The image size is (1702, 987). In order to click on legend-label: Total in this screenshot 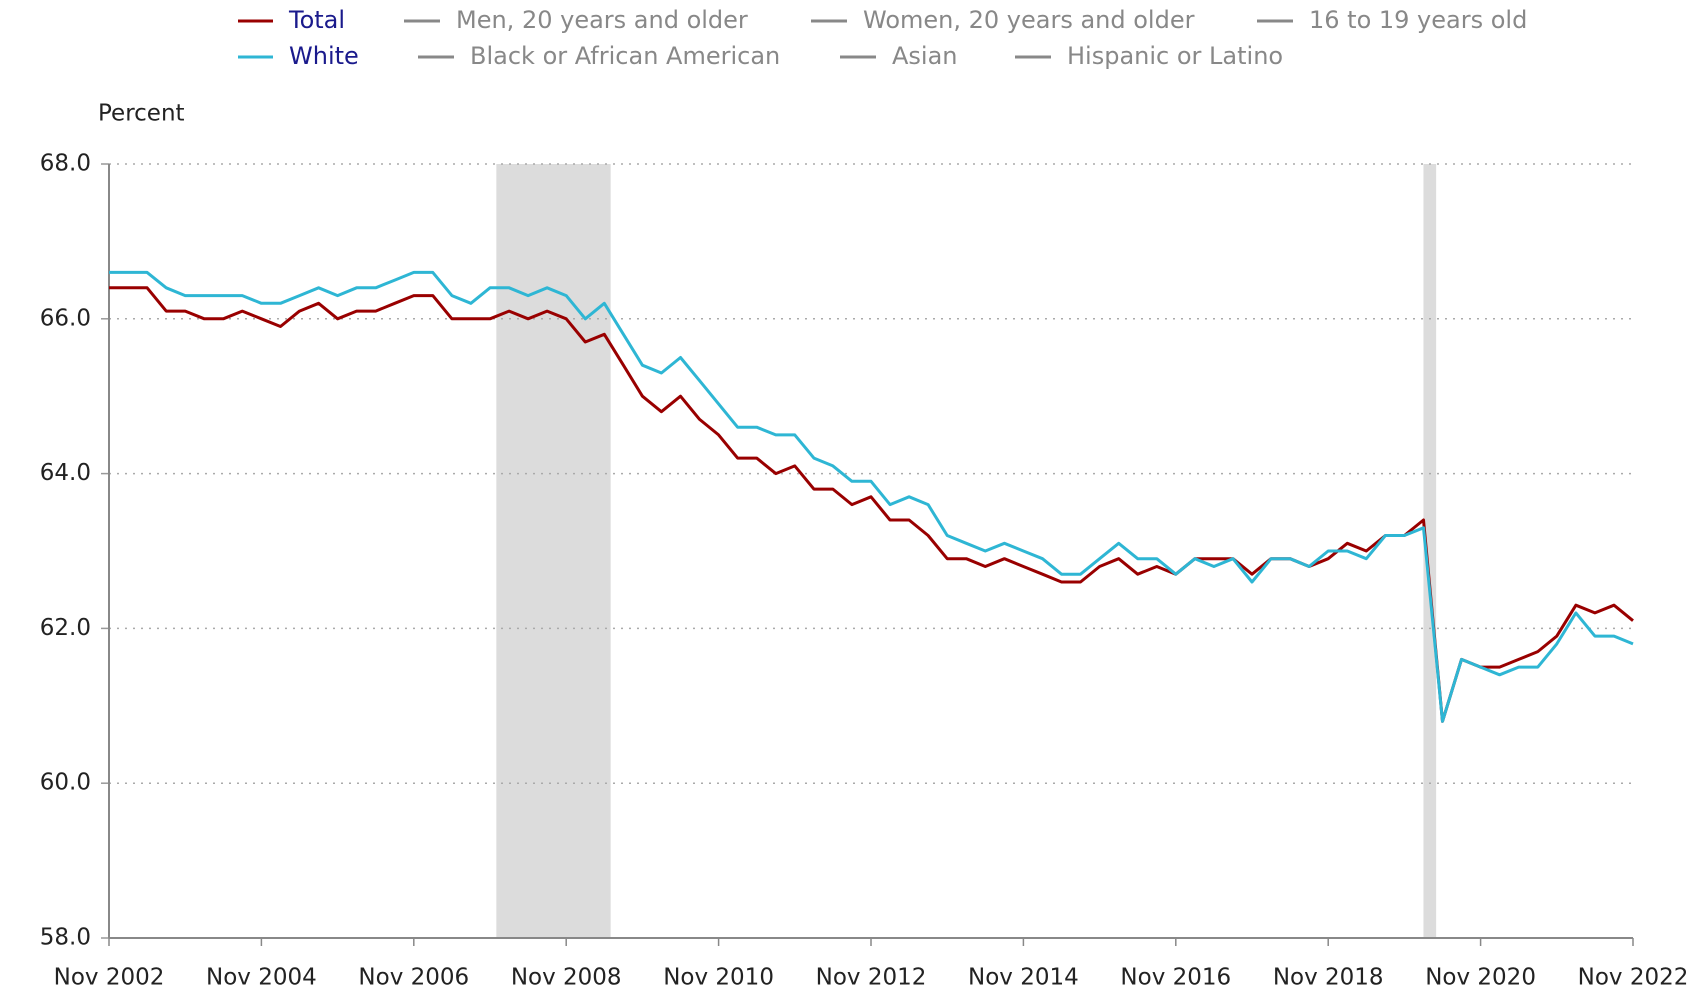, I will do `click(316, 20)`.